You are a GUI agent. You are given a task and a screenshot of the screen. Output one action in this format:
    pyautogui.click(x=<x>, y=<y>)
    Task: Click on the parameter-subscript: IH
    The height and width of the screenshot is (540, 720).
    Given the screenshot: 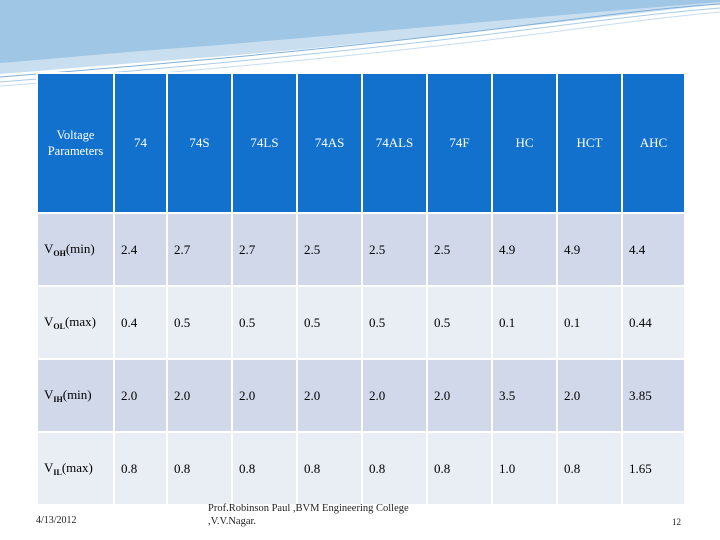 What is the action you would take?
    pyautogui.click(x=58, y=399)
    